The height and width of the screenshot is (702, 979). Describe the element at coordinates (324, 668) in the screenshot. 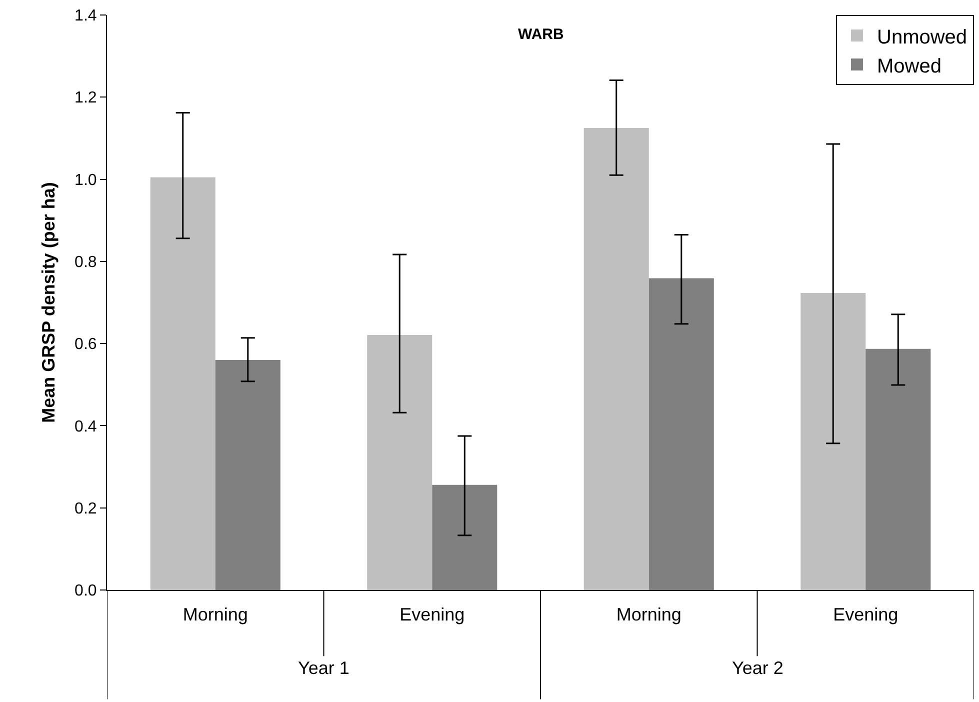

I see `text: Year 1` at that location.